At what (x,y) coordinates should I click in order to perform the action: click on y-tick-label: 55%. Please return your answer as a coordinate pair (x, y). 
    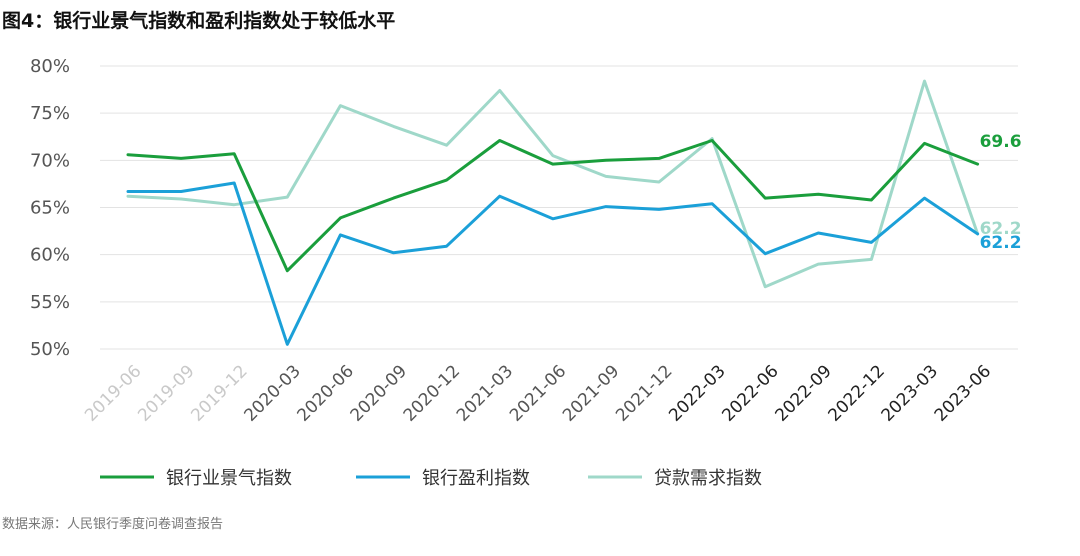
    Looking at the image, I should click on (50, 302).